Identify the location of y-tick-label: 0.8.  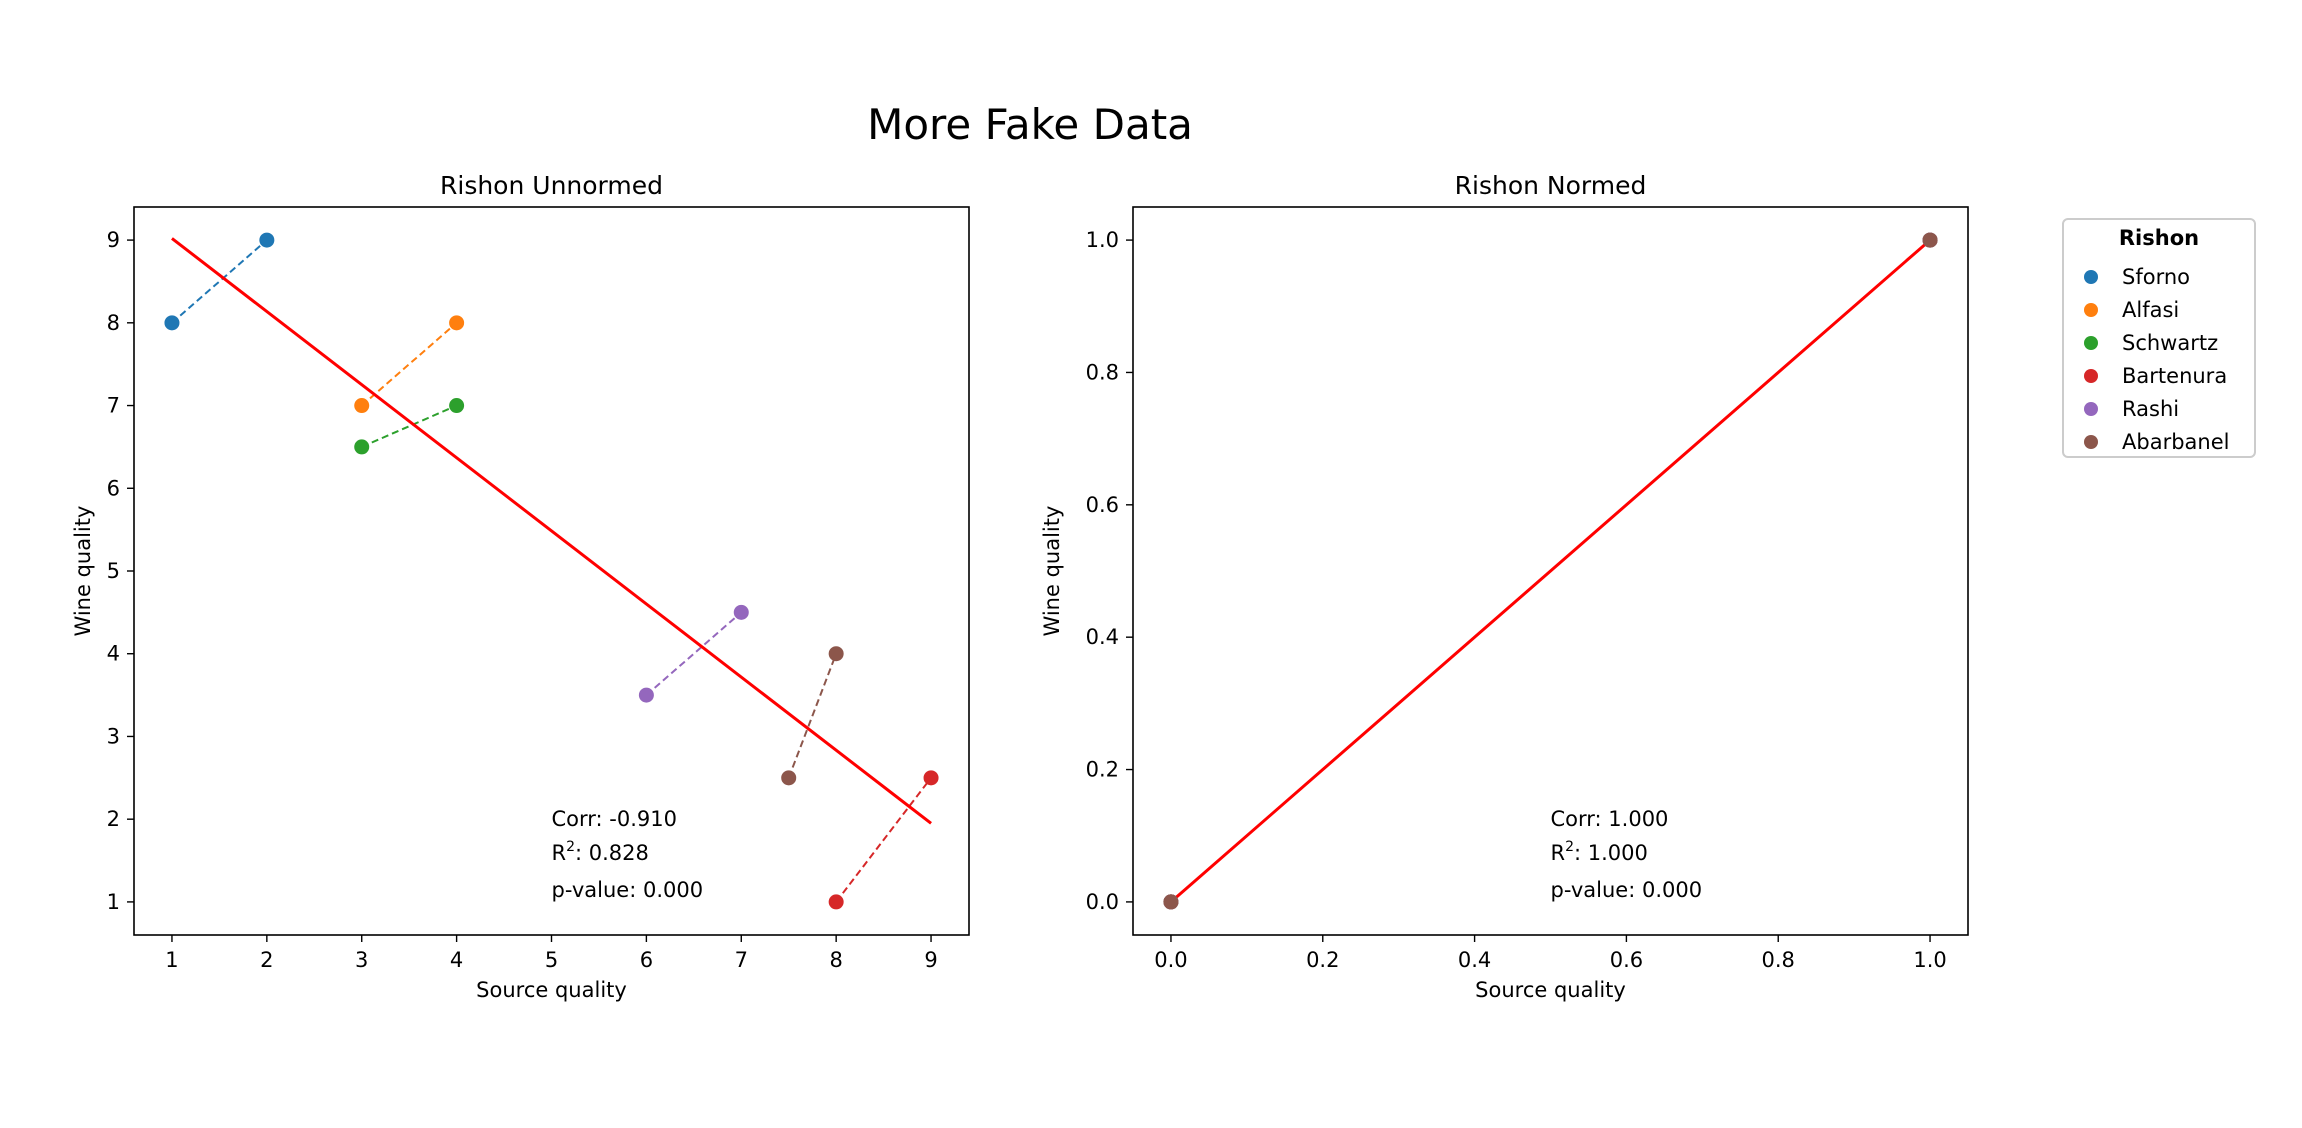
(1102, 372).